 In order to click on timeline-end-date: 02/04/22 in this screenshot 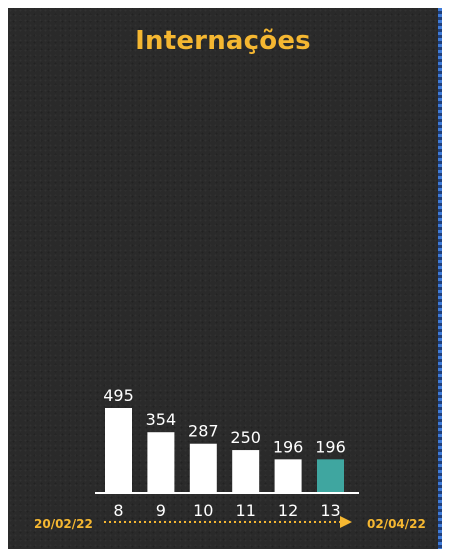, I will do `click(396, 524)`.